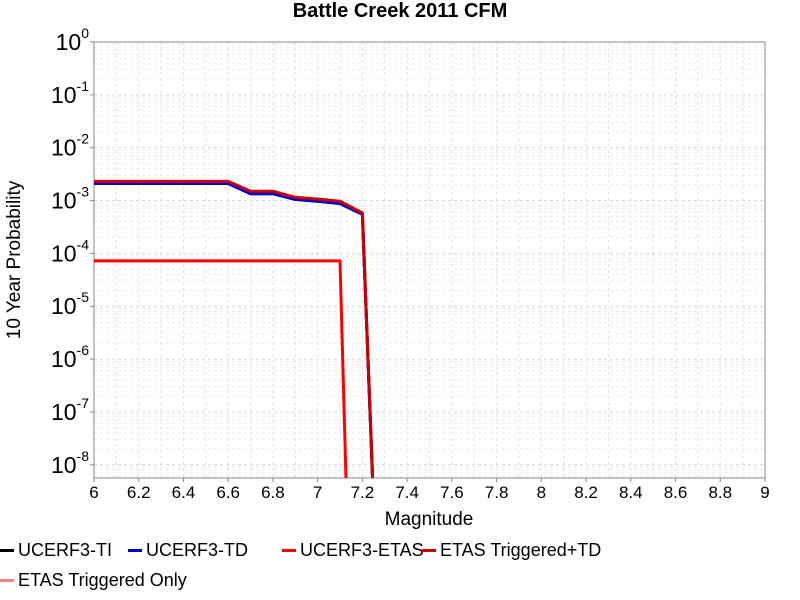  Describe the element at coordinates (452, 492) in the screenshot. I see `x-tick-label: 7.6` at that location.